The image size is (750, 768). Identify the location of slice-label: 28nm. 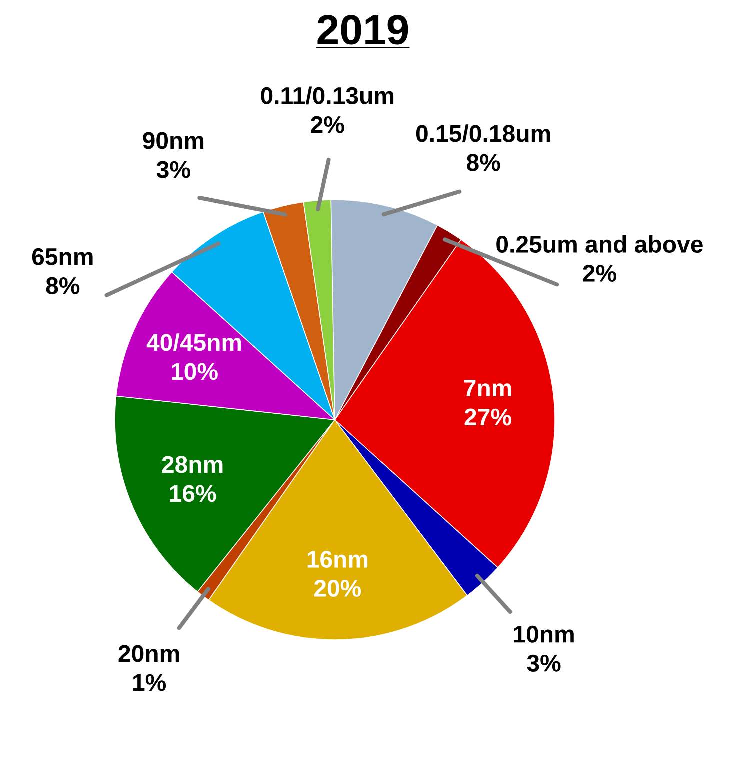
(192, 465).